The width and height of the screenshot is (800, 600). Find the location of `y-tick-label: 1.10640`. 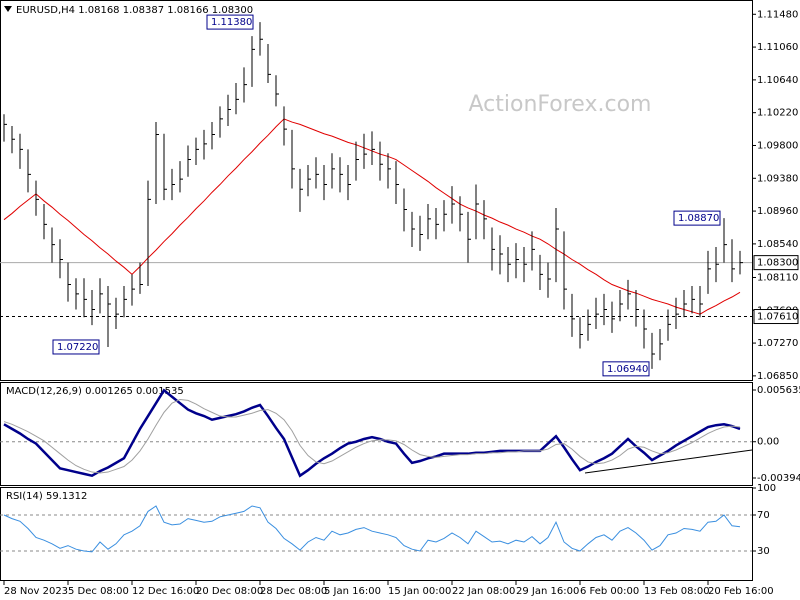

y-tick-label: 1.10640 is located at coordinates (777, 80).